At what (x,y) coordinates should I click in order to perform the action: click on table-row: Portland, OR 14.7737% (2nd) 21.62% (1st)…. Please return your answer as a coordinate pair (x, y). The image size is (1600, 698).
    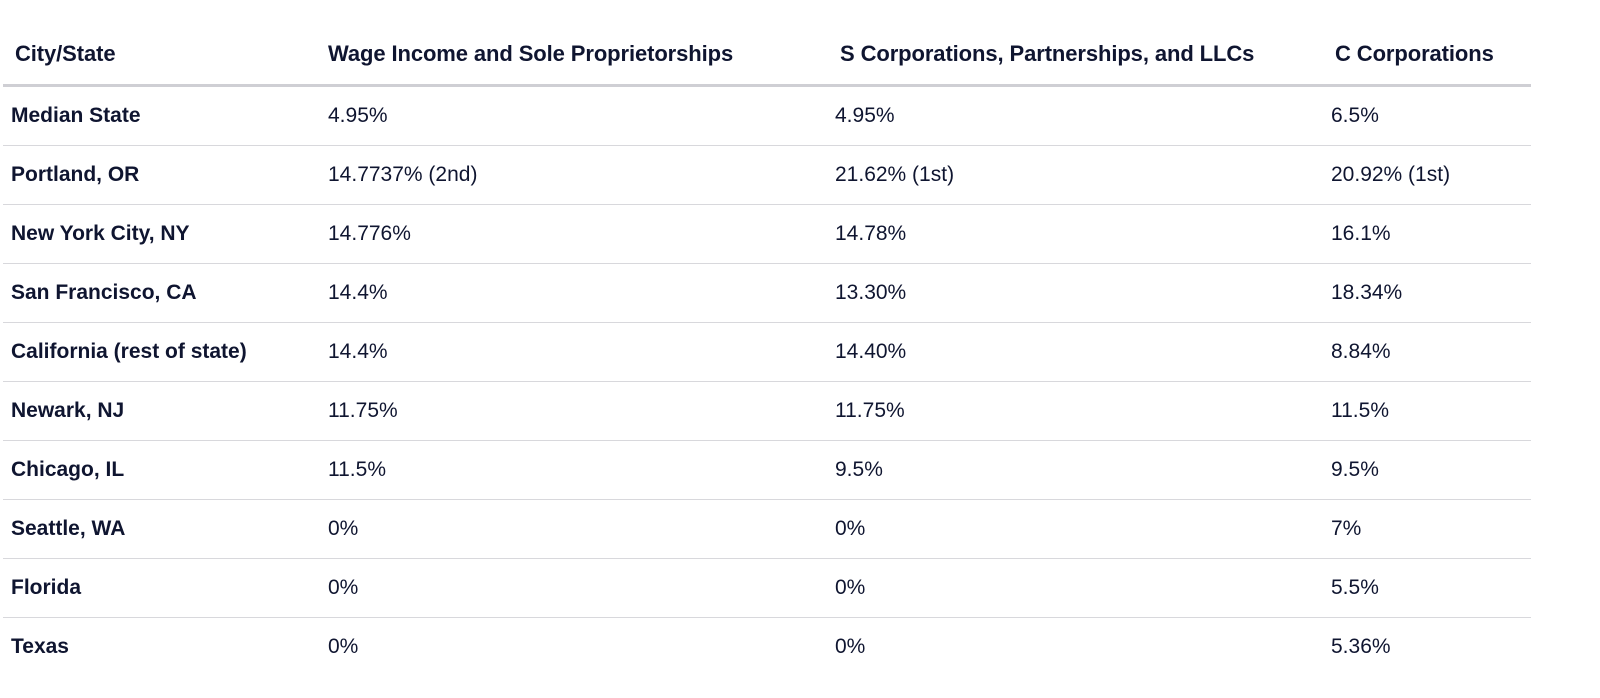
    Looking at the image, I should click on (767, 175).